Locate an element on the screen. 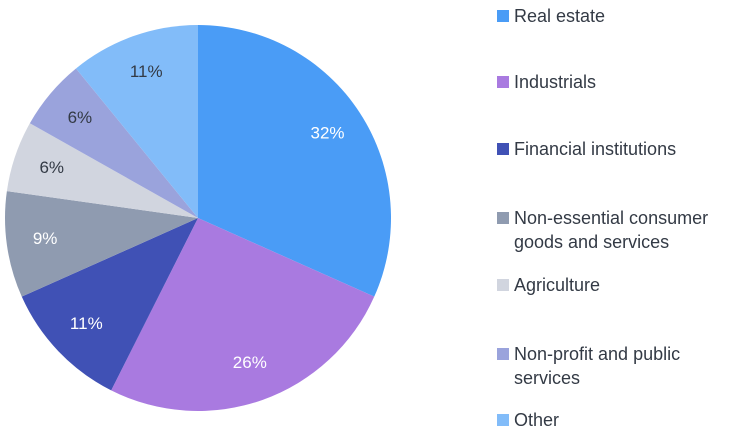 The image size is (743, 428). legend-item: Real estate is located at coordinates (617, 16).